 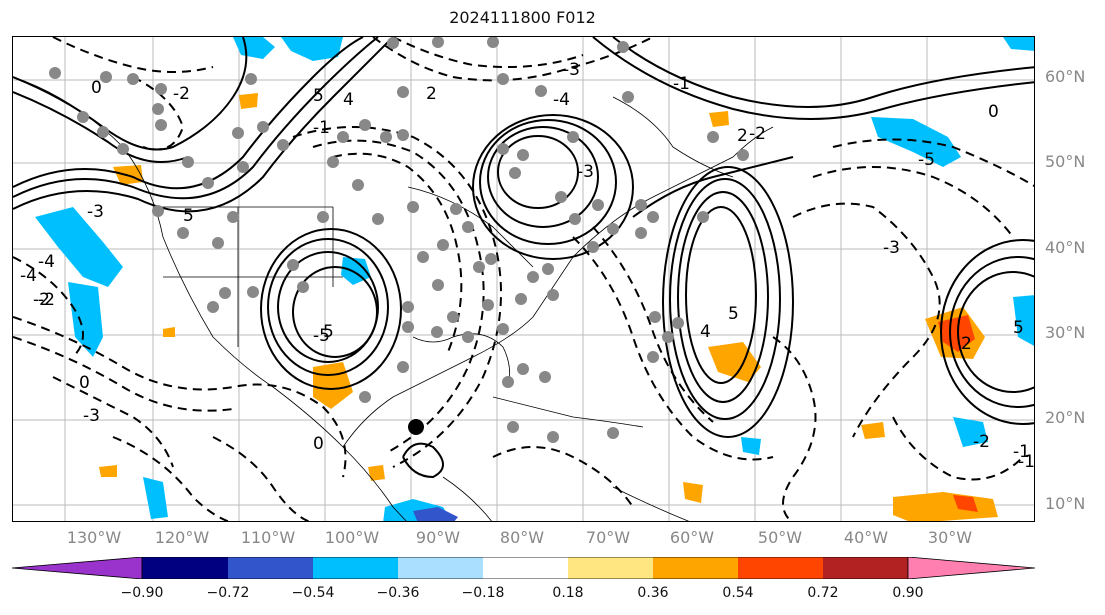 What do you see at coordinates (94, 537) in the screenshot?
I see `lon-label-130w: 130°W` at bounding box center [94, 537].